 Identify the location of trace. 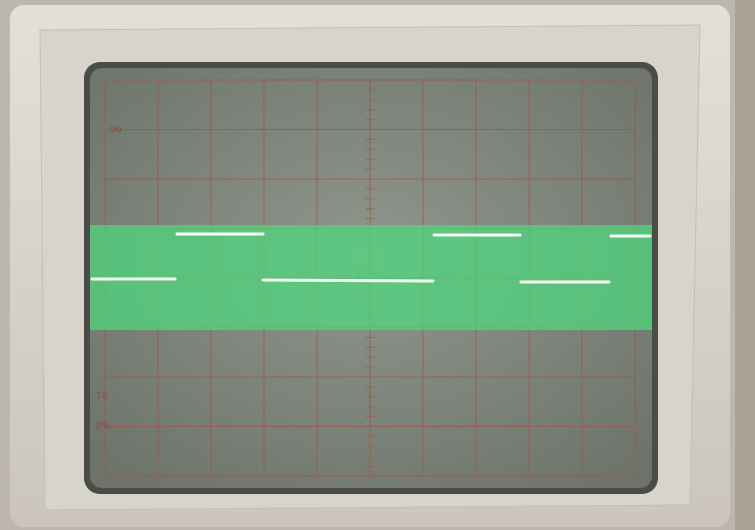
(371, 258).